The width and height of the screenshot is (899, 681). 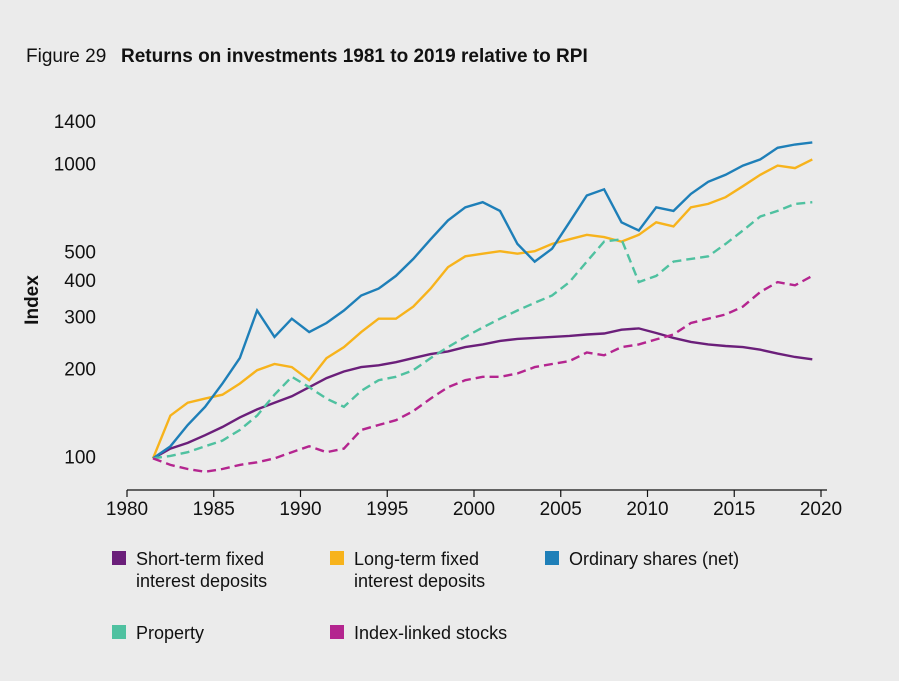 What do you see at coordinates (80, 369) in the screenshot?
I see `y-tick-label: 200` at bounding box center [80, 369].